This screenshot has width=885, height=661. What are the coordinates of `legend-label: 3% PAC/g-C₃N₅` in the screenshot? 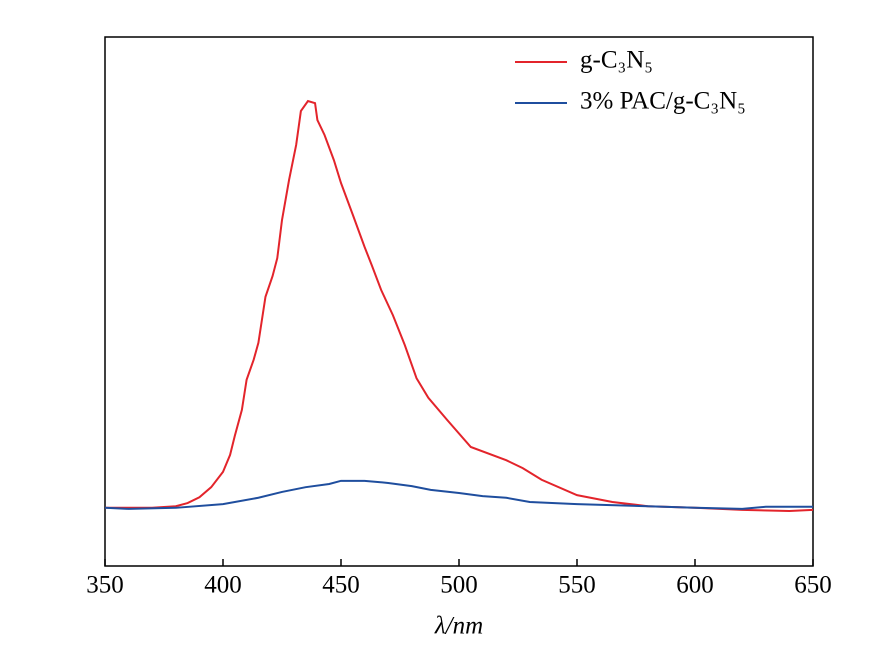 It's located at (663, 101).